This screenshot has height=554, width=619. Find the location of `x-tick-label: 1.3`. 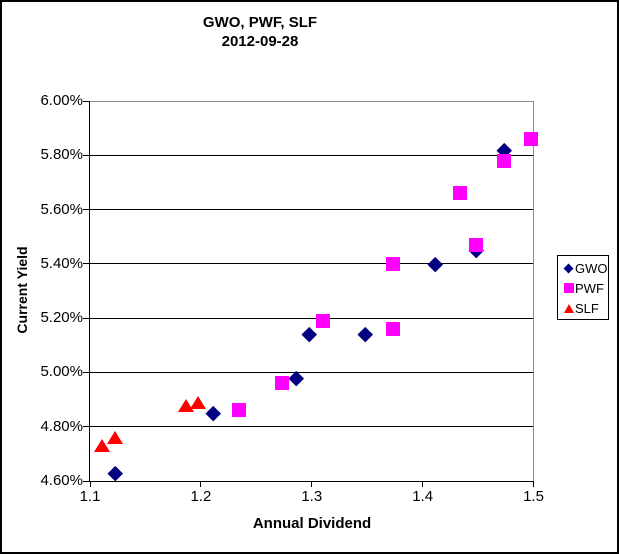

x-tick-label: 1.3 is located at coordinates (312, 496).